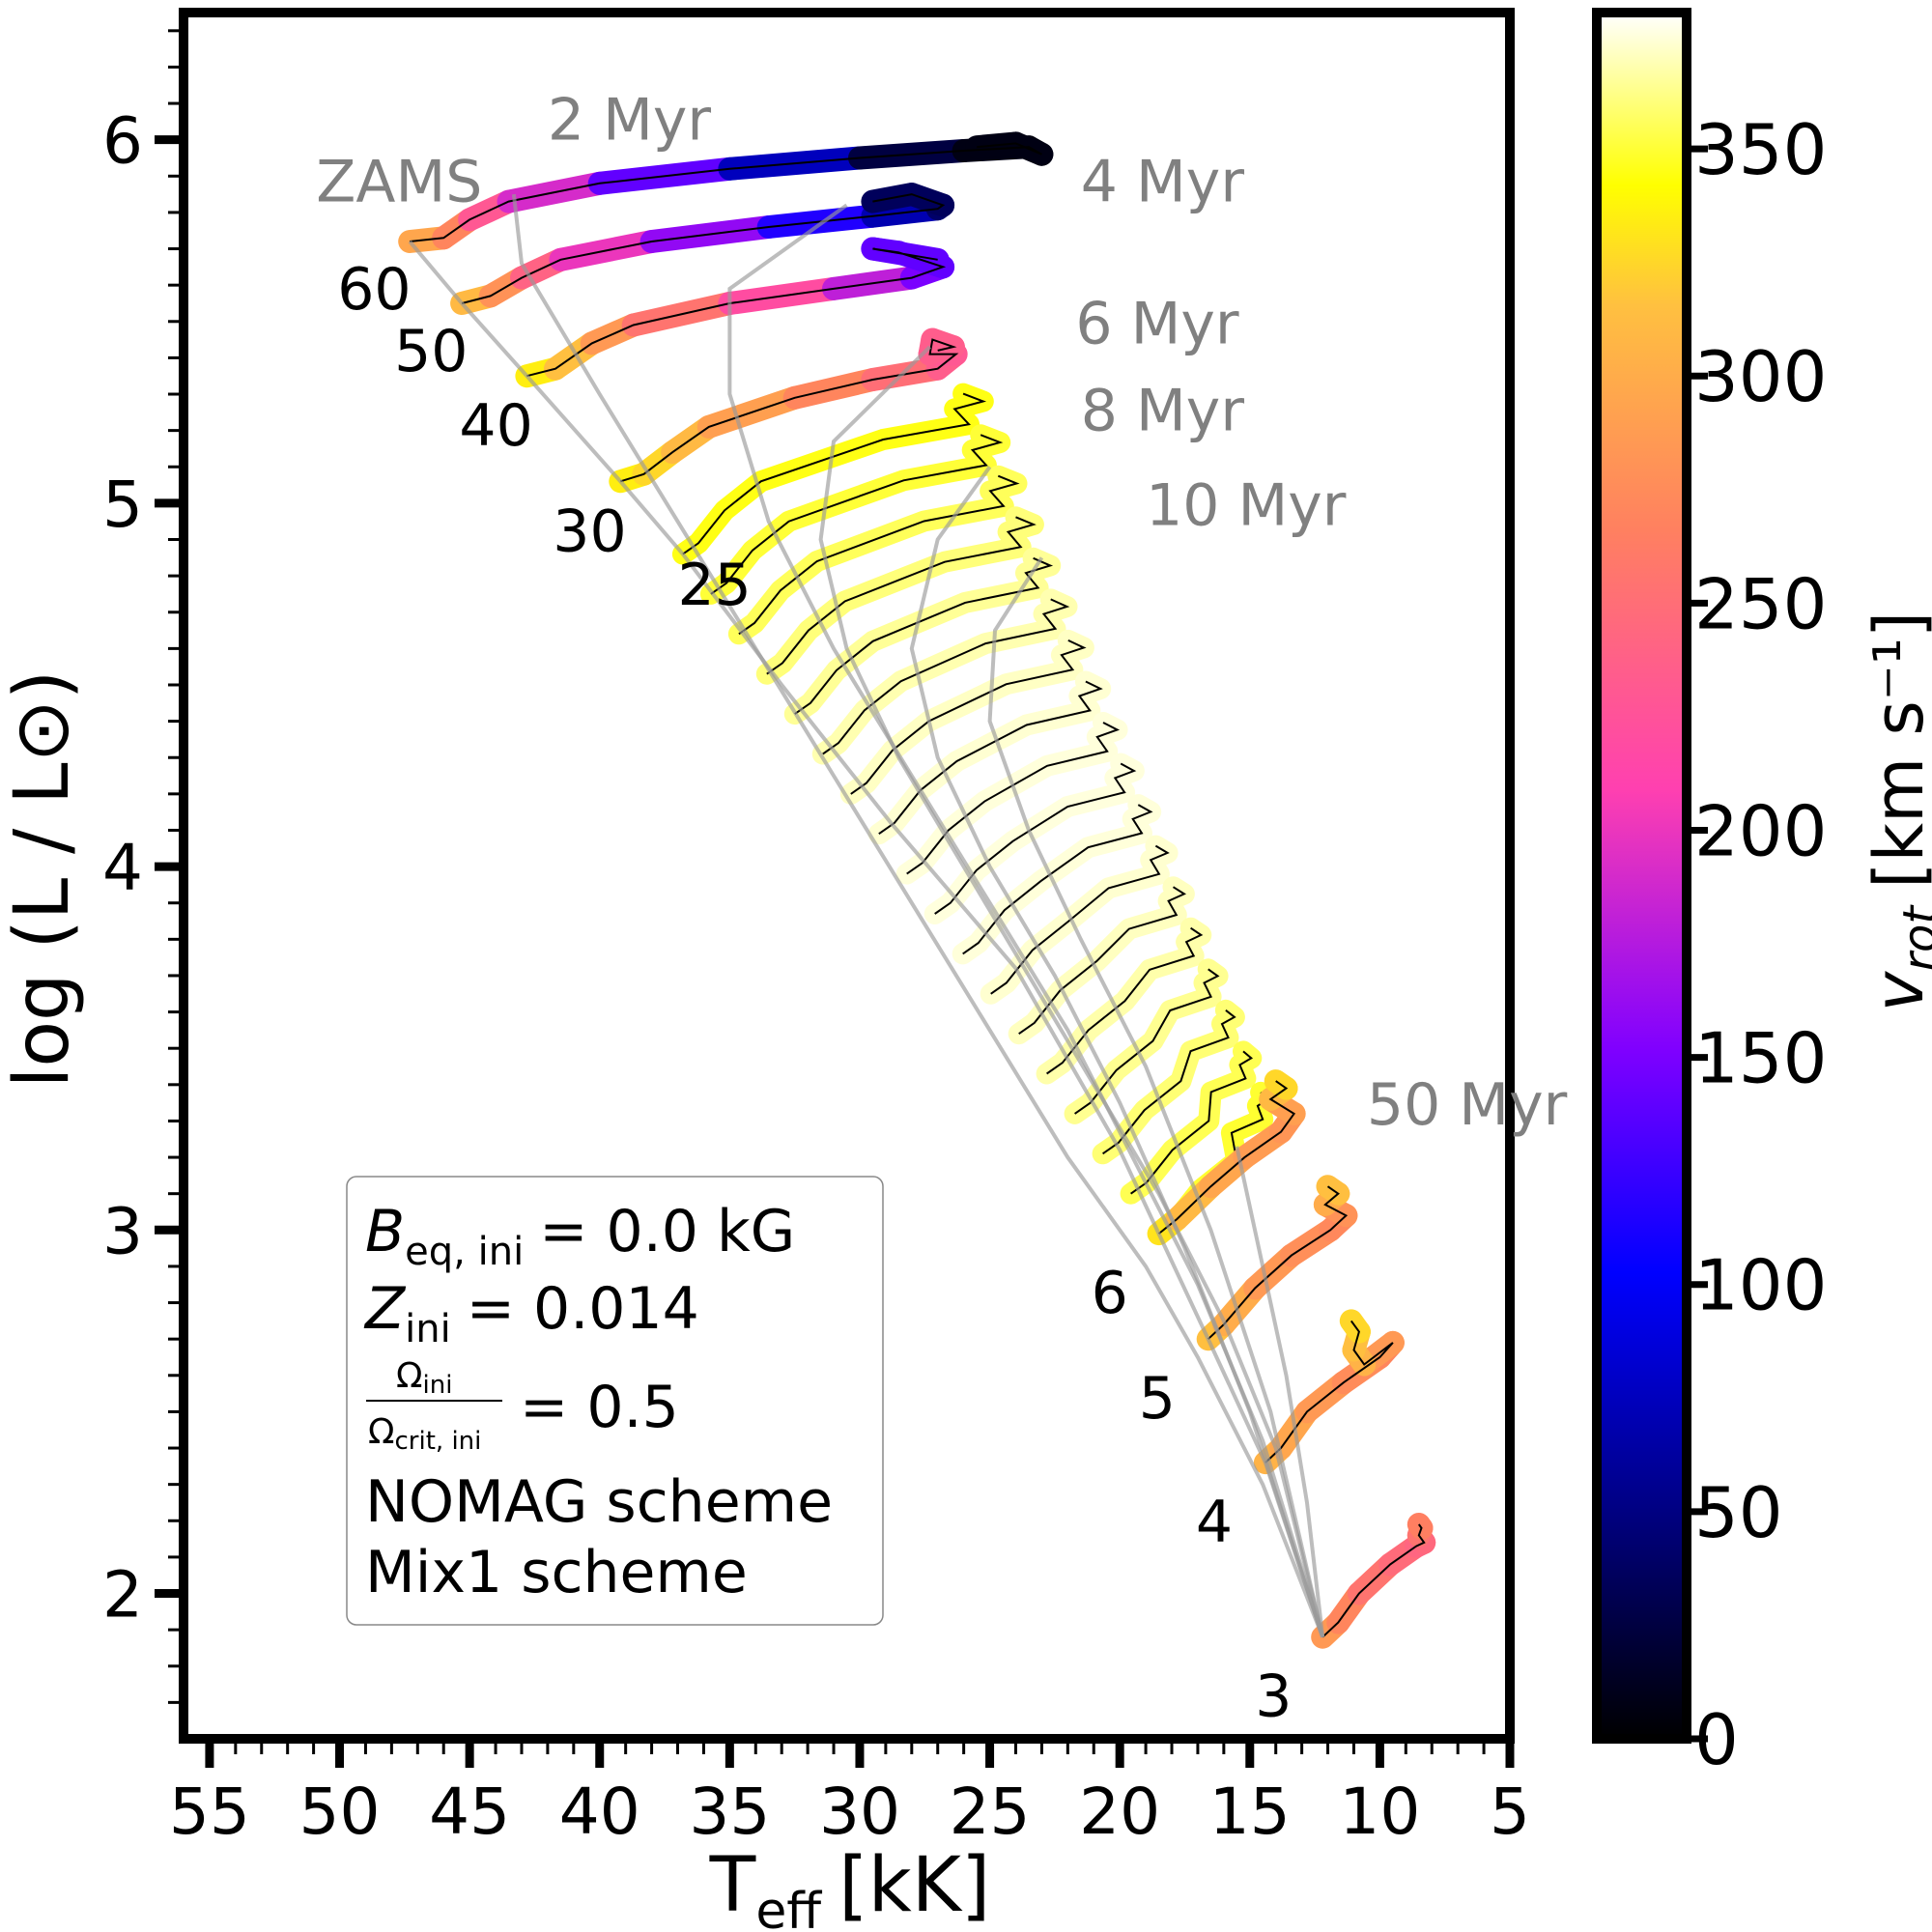 The height and width of the screenshot is (1932, 1932). I want to click on colorbar-tick-label: 100, so click(1760, 1285).